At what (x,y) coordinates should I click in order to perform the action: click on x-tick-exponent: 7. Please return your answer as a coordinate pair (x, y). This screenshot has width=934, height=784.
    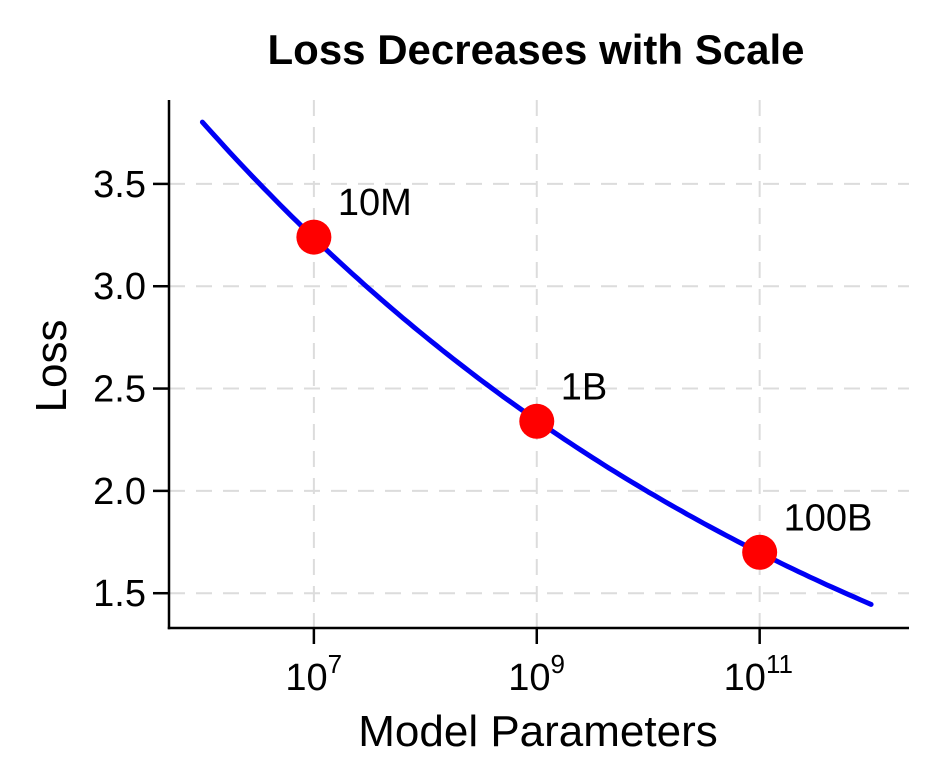
    Looking at the image, I should click on (335, 664).